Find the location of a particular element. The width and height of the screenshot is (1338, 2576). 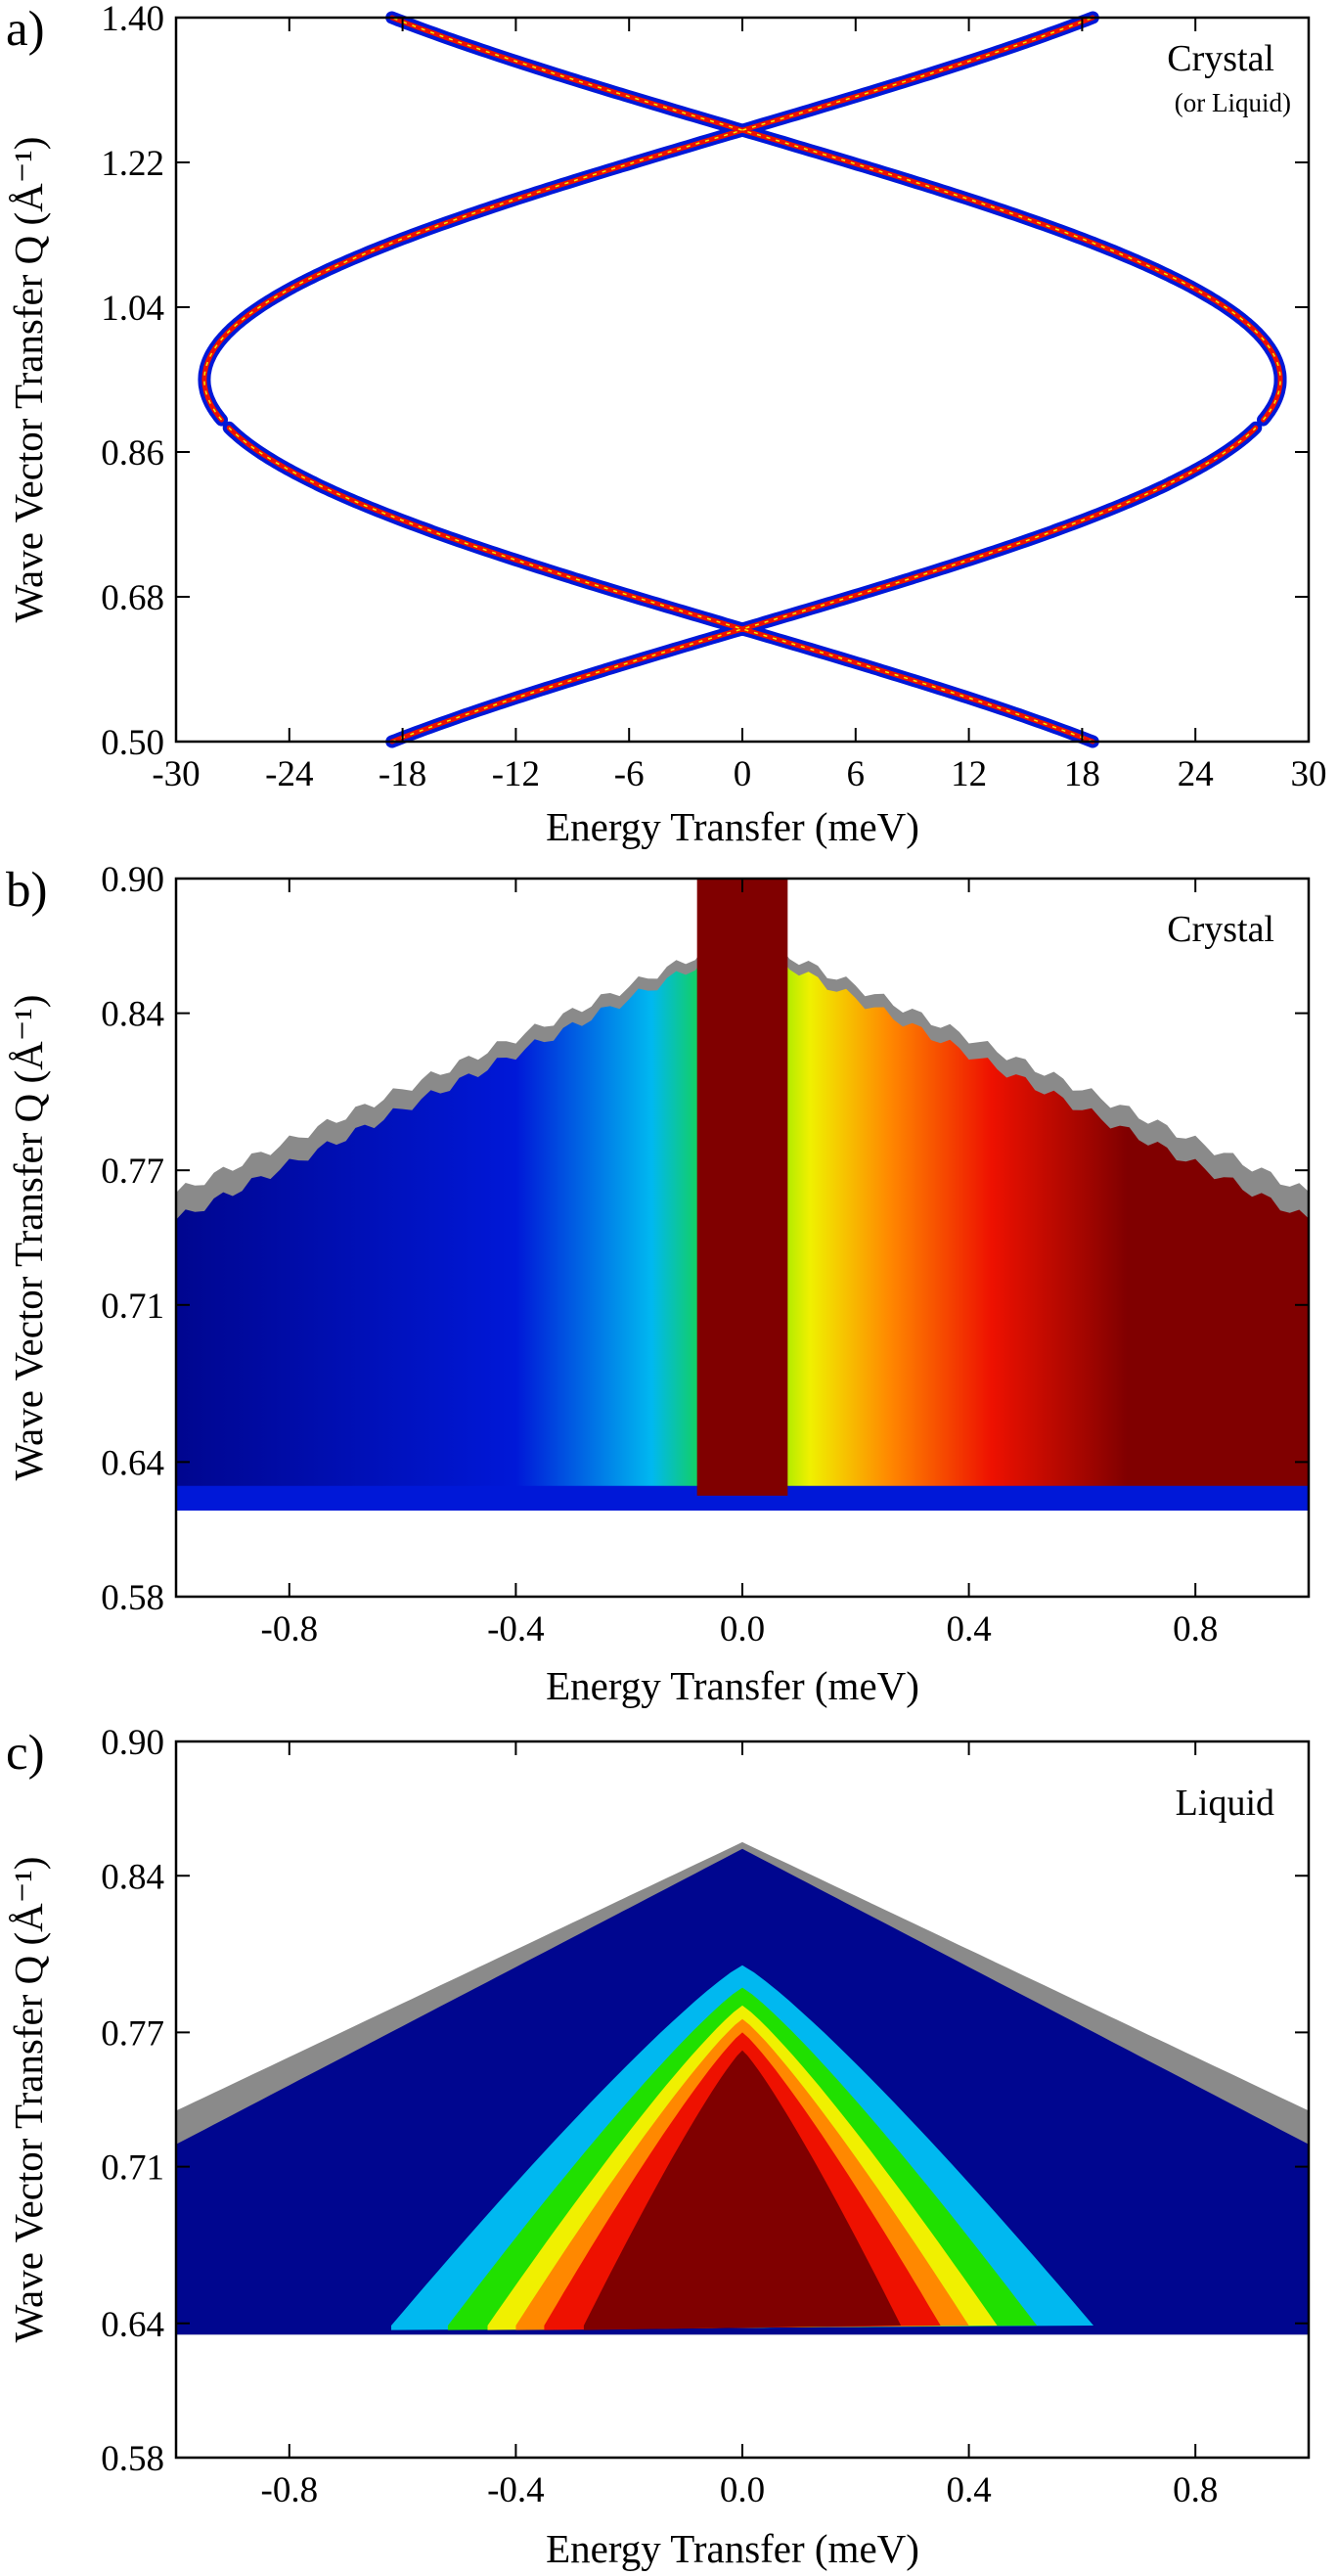

y-tick-label: 1.40 is located at coordinates (133, 19).